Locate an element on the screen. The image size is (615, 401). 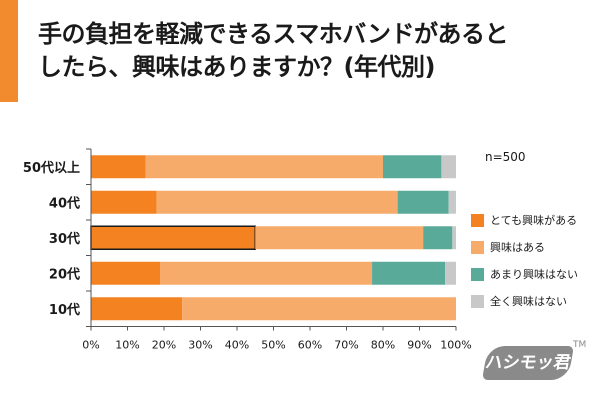
chart-title: 手の負担を軽減できるスマホバンドがあると したら、興味はありますか？(年代別) is located at coordinates (318, 51).